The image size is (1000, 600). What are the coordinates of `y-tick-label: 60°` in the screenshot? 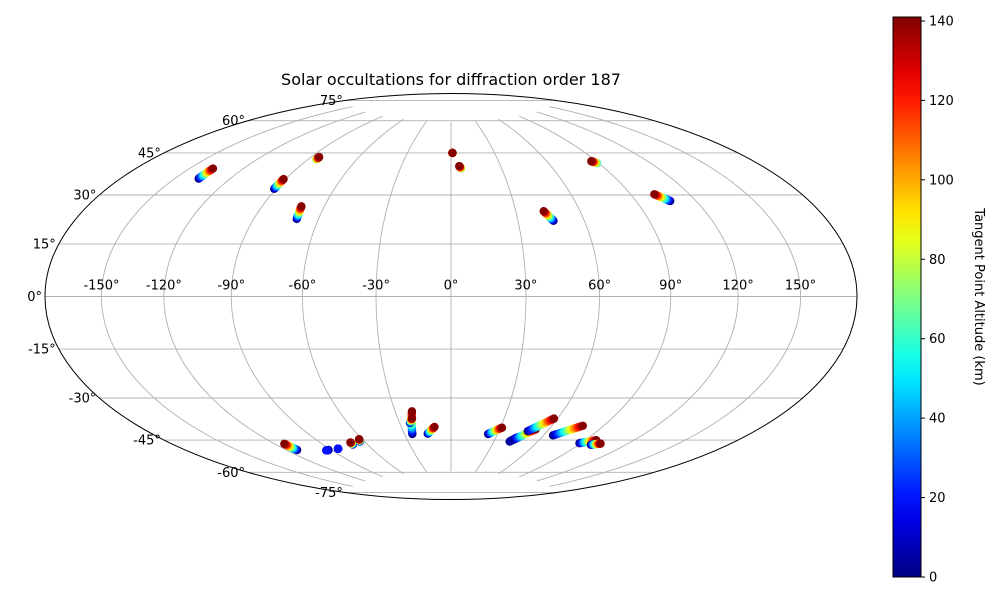 It's located at (233, 121).